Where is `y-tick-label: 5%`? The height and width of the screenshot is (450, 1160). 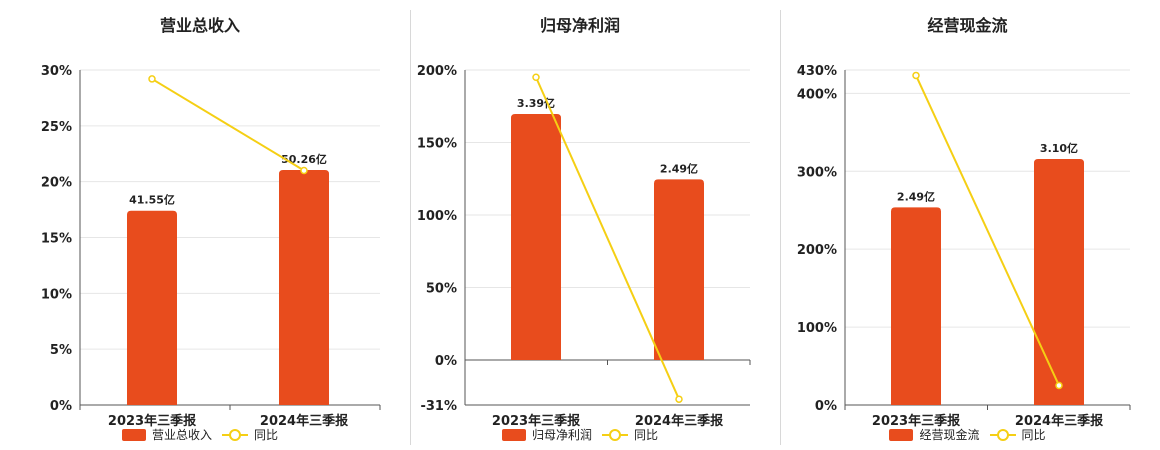 y-tick-label: 5% is located at coordinates (61, 350).